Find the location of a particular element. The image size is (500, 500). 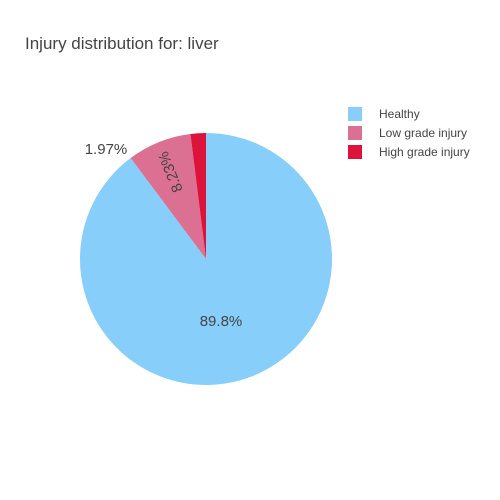

legend-label-high-grade-injury: High grade injury is located at coordinates (424, 151).